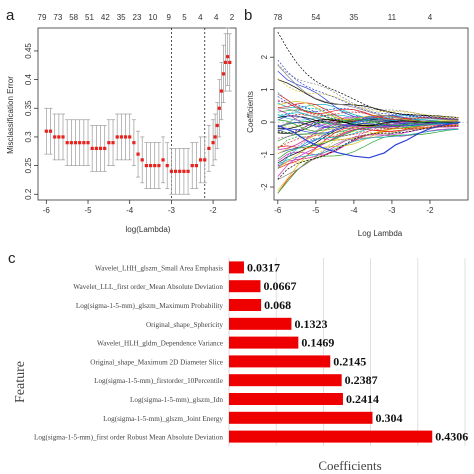  I want to click on panel-a-y-tick-label: 0.45, so click(28, 51).